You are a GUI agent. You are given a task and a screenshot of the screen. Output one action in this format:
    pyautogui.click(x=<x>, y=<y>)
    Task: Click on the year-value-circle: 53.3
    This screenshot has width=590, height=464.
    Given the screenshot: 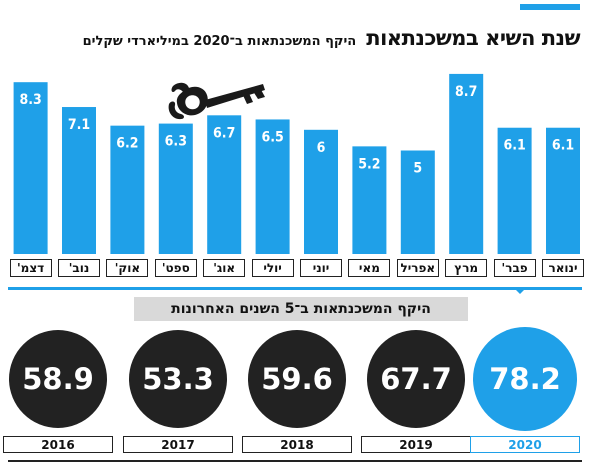 What is the action you would take?
    pyautogui.click(x=178, y=379)
    